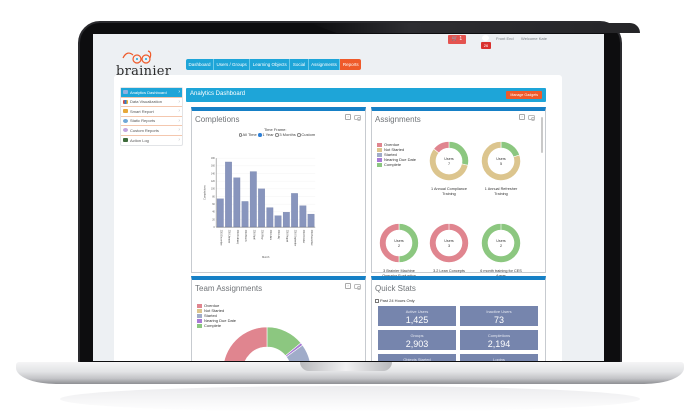 The image size is (700, 418). What do you see at coordinates (268, 134) in the screenshot?
I see `radio-label: 1 Year` at bounding box center [268, 134].